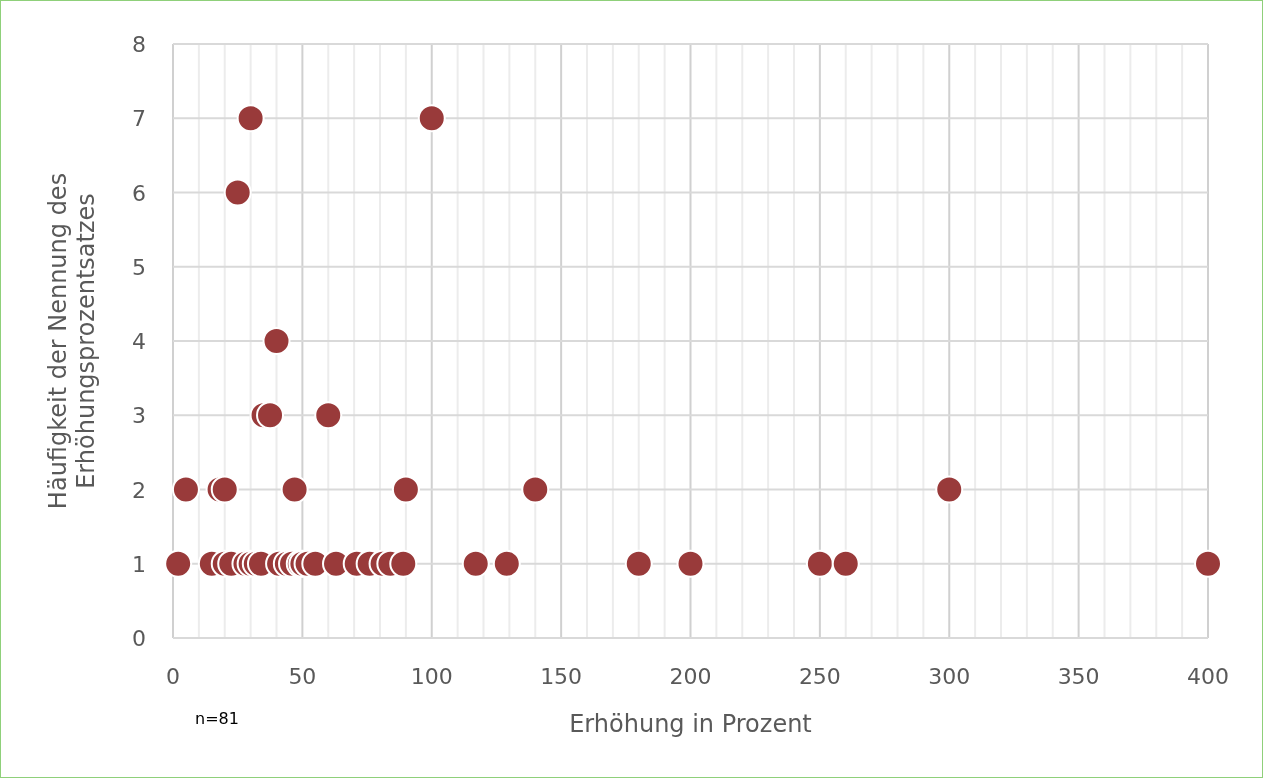 The height and width of the screenshot is (778, 1263). Describe the element at coordinates (690, 676) in the screenshot. I see `x-tick-label: 200` at that location.